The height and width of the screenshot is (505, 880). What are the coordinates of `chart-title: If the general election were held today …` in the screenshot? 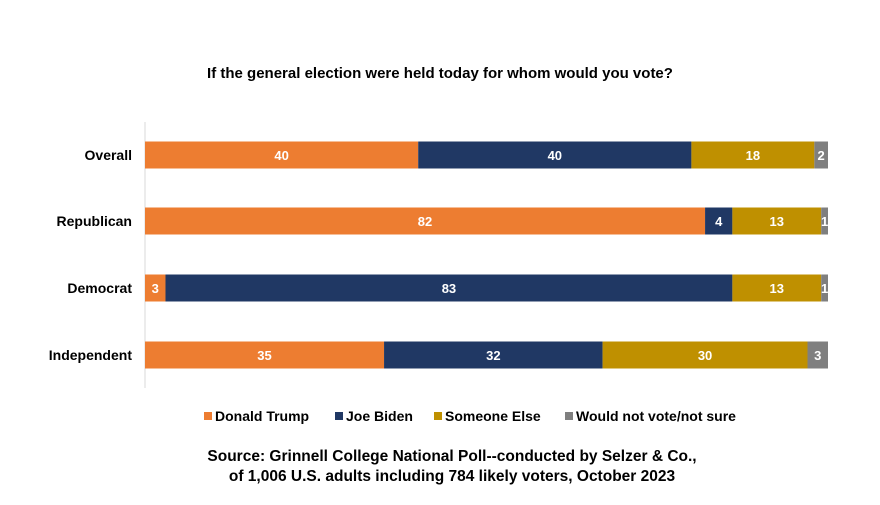 It's located at (440, 73).